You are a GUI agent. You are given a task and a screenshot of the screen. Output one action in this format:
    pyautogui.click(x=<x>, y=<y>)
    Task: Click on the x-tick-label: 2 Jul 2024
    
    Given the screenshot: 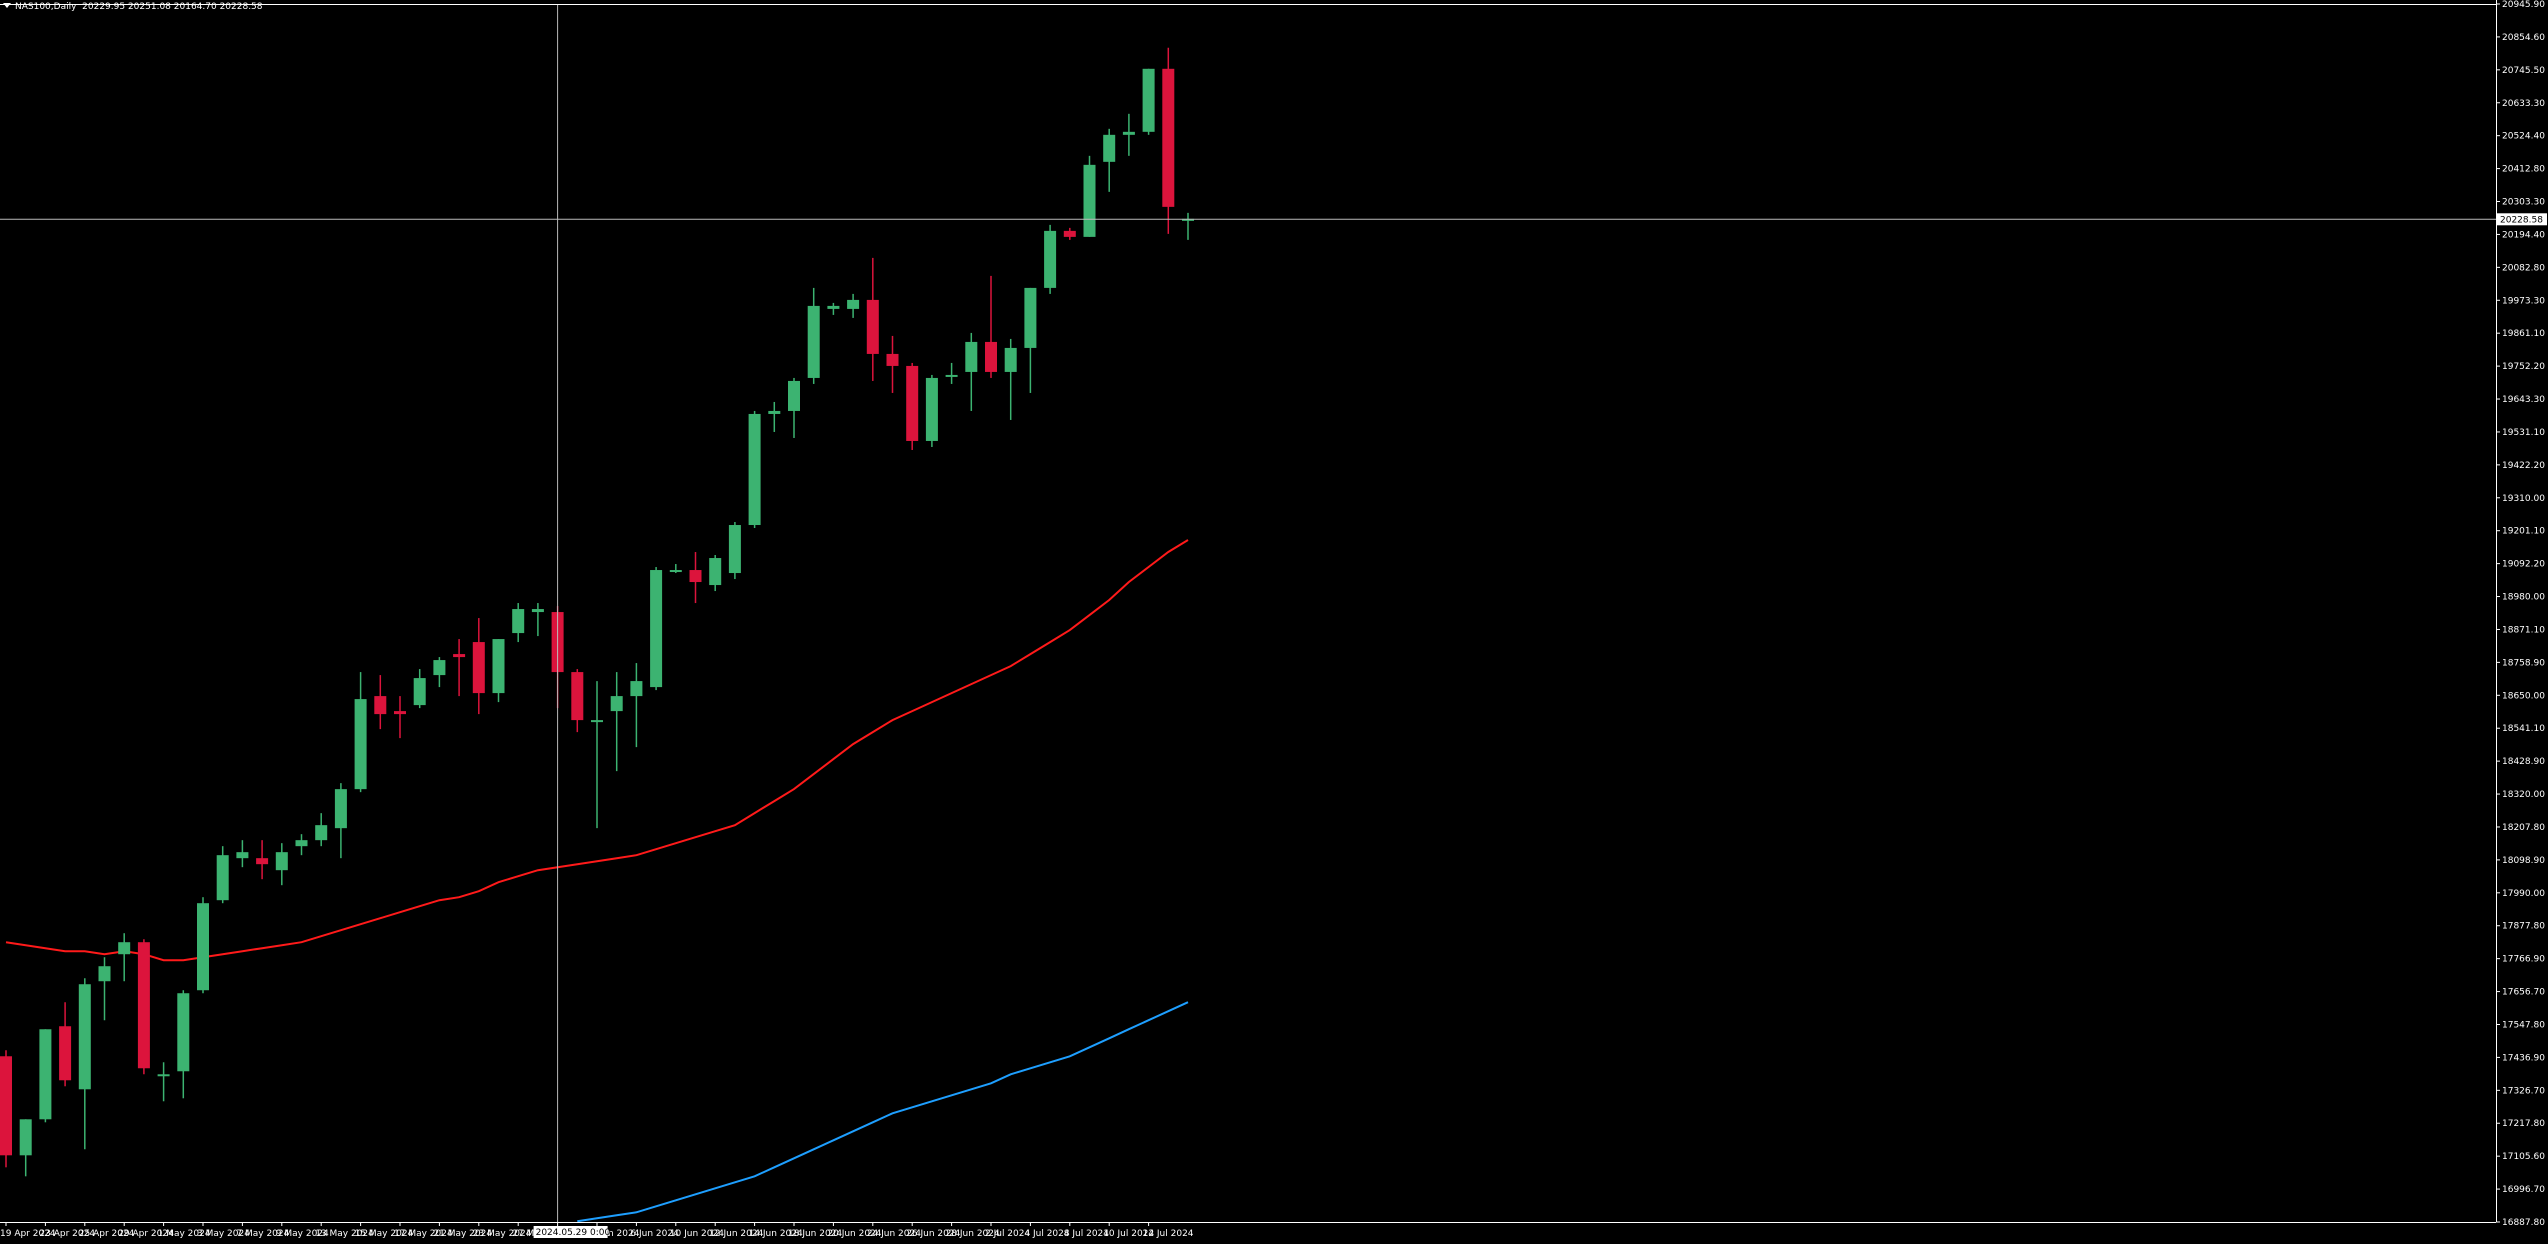 What is the action you would take?
    pyautogui.click(x=1007, y=1234)
    